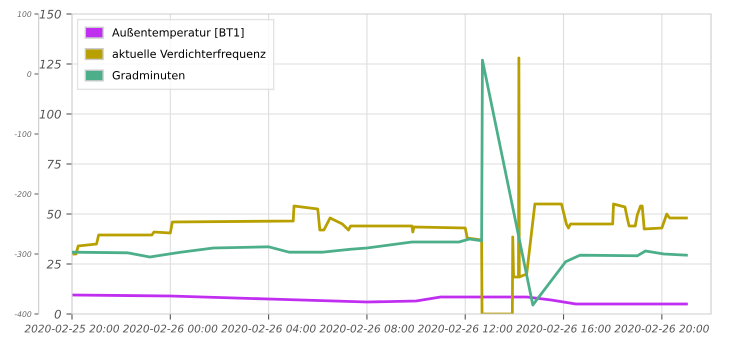  What do you see at coordinates (465, 328) in the screenshot?
I see `x-tick-label: 2020-02-26 12:00` at bounding box center [465, 328].